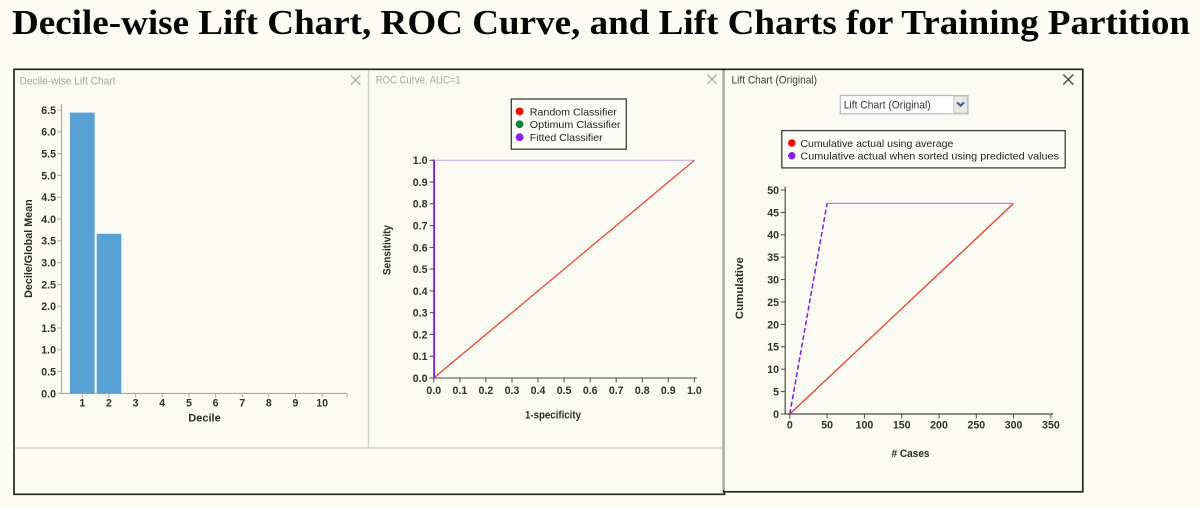 Image resolution: width=1200 pixels, height=507 pixels. I want to click on svg-text: 300, so click(1014, 426).